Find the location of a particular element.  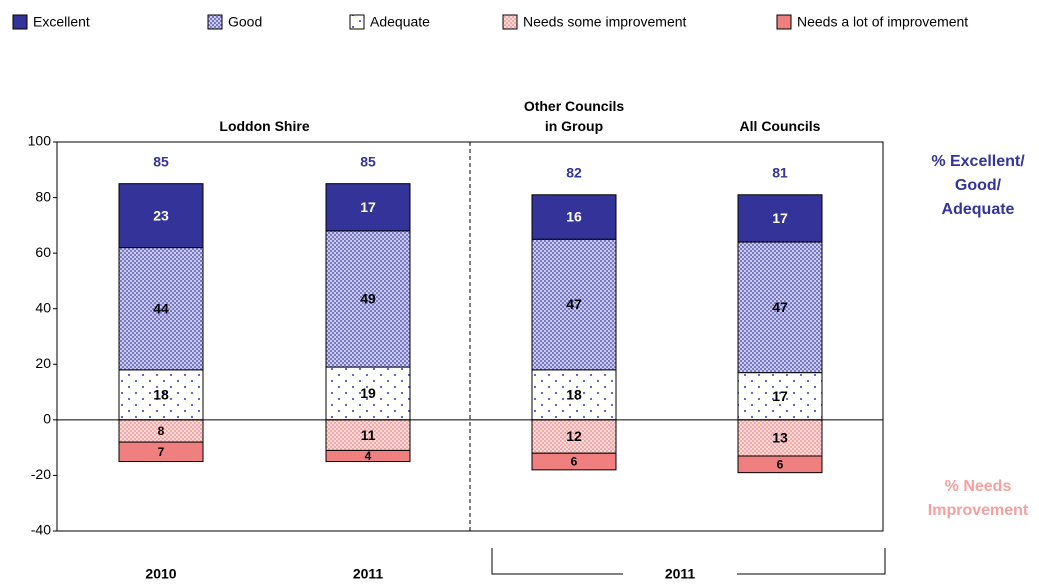

y-tick-label: -40 is located at coordinates (41, 530).